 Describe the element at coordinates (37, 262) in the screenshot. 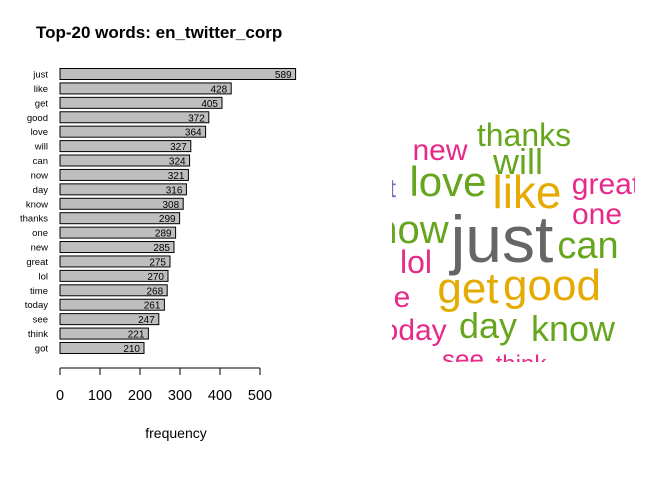

I see `y-tick-label: great` at that location.